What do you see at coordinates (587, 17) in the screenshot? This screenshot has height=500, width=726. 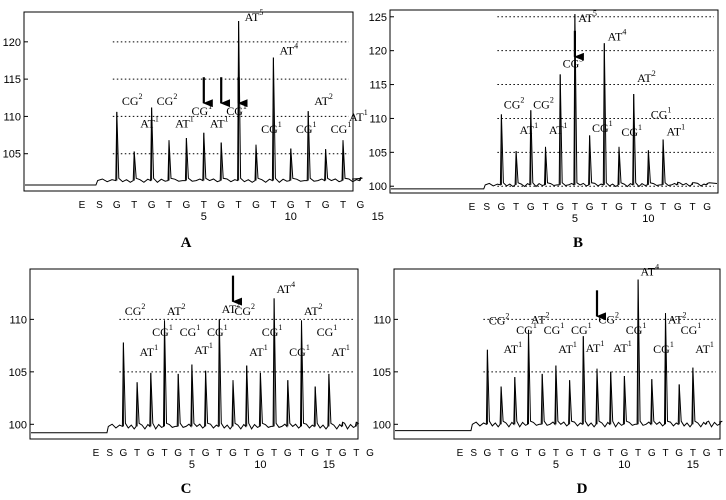 I see `peak-annotation: AT5` at bounding box center [587, 17].